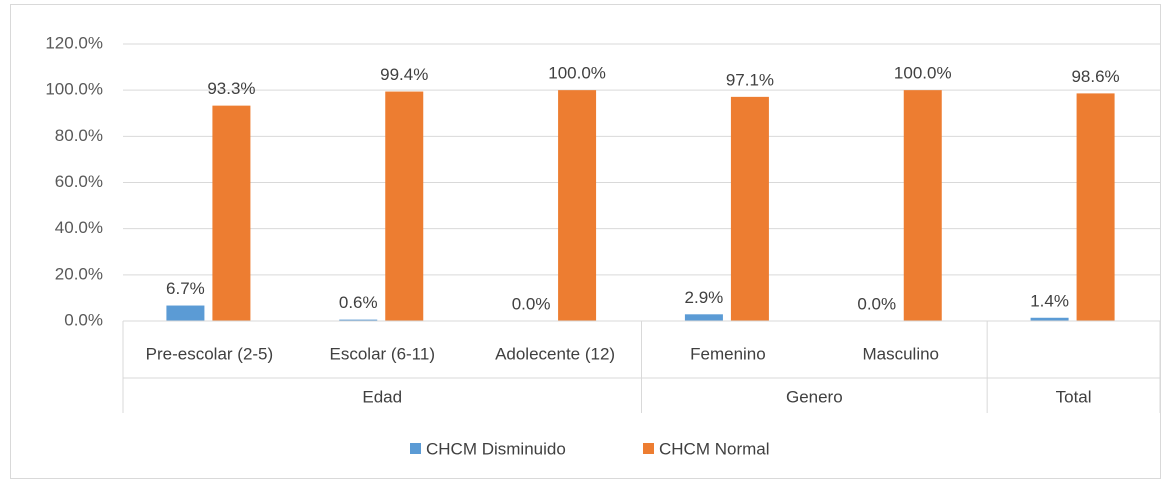  What do you see at coordinates (496, 448) in the screenshot?
I see `legend-label: CHCM Disminuido` at bounding box center [496, 448].